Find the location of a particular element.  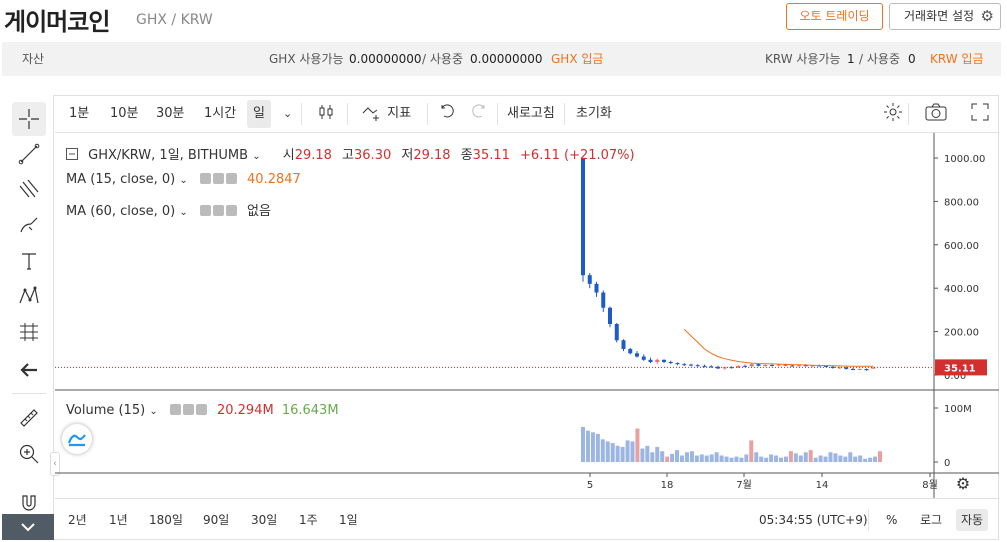

candle-type-icon is located at coordinates (326, 114).